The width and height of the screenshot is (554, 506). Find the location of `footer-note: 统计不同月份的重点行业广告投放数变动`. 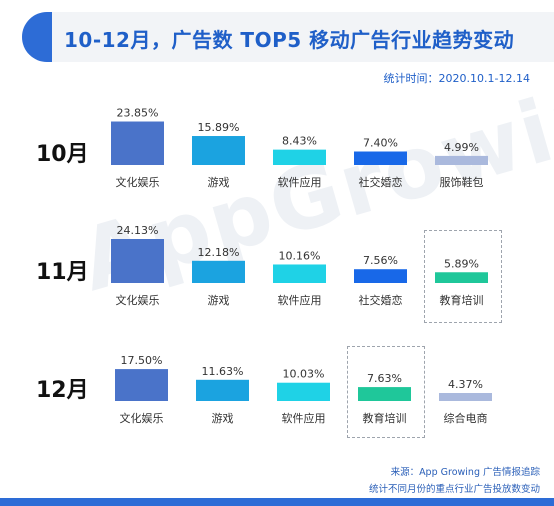

footer-note: 统计不同月份的重点行业广告投放数变动 is located at coordinates (454, 489).